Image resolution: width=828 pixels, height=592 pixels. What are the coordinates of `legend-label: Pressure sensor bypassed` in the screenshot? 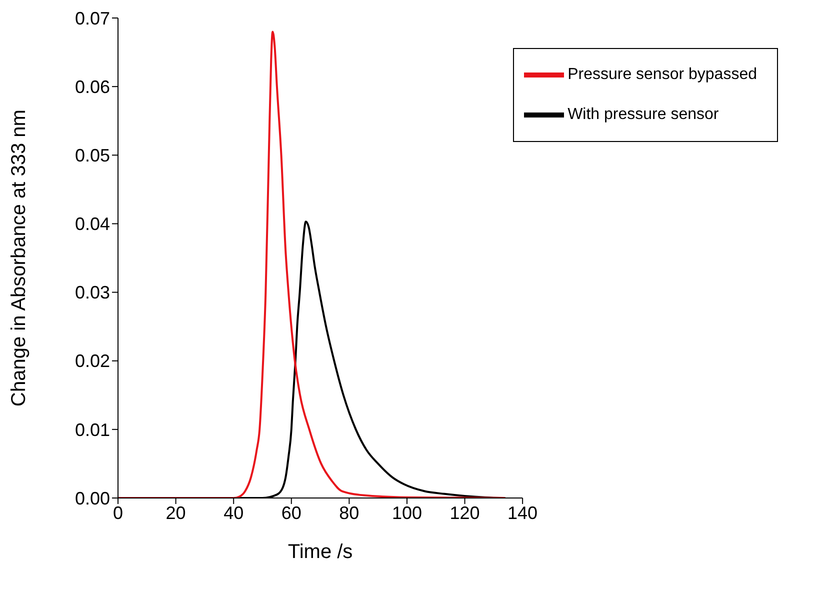 It's located at (662, 75).